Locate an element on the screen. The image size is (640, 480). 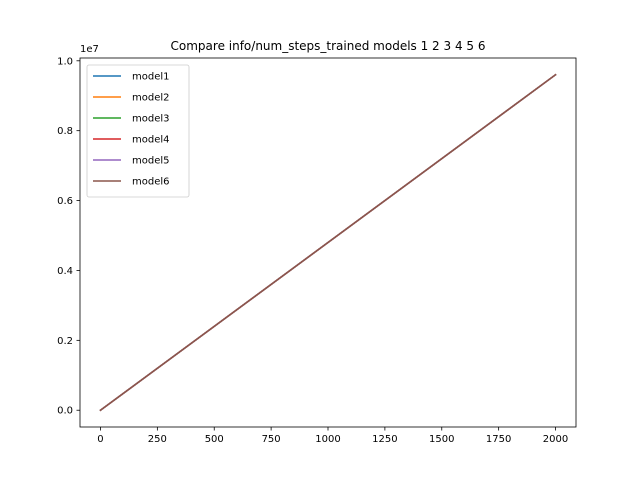
x-tick-label: 250 is located at coordinates (157, 439).